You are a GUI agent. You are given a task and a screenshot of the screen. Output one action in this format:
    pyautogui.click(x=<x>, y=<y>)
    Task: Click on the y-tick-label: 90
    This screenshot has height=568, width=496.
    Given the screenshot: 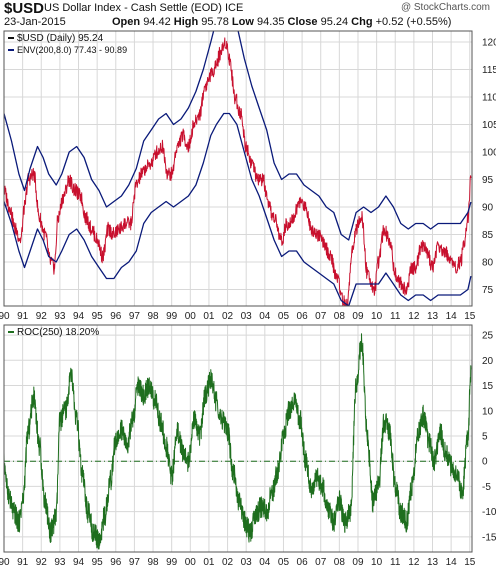 What is the action you would take?
    pyautogui.click(x=488, y=208)
    